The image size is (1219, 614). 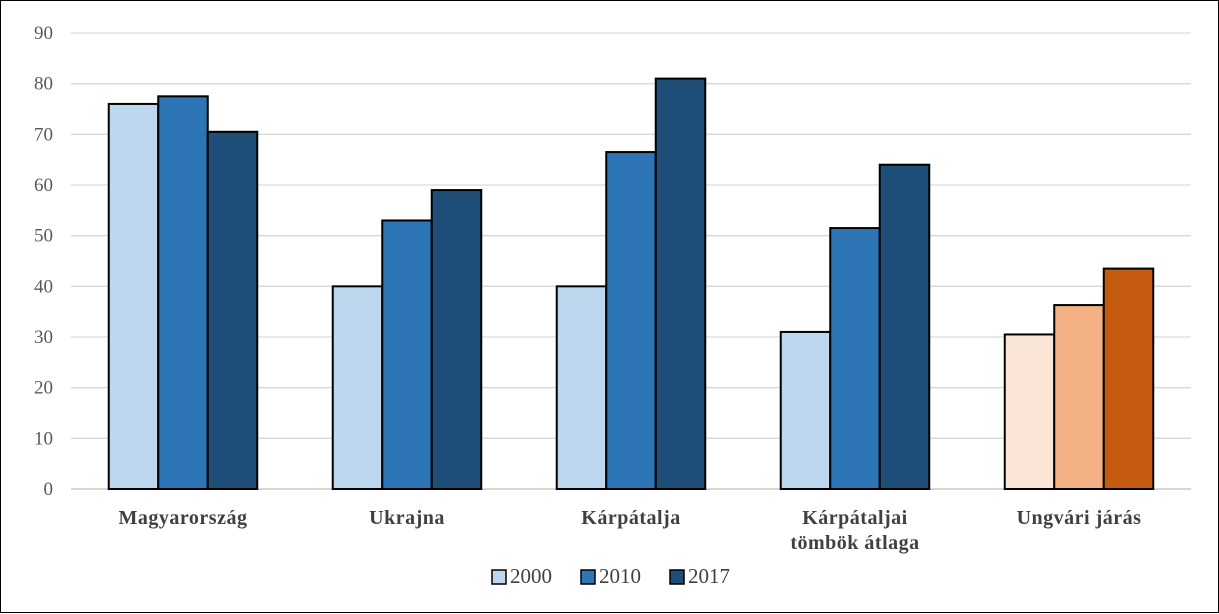 I want to click on y-tick-label: 0, so click(x=49, y=489).